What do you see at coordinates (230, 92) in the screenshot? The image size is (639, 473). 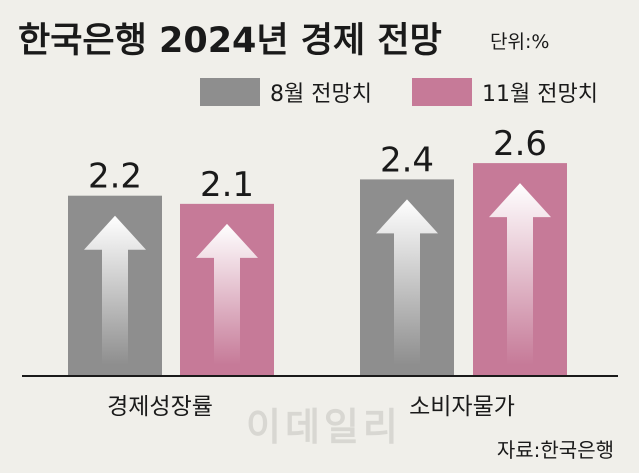 I see `legend-swatch-8월` at bounding box center [230, 92].